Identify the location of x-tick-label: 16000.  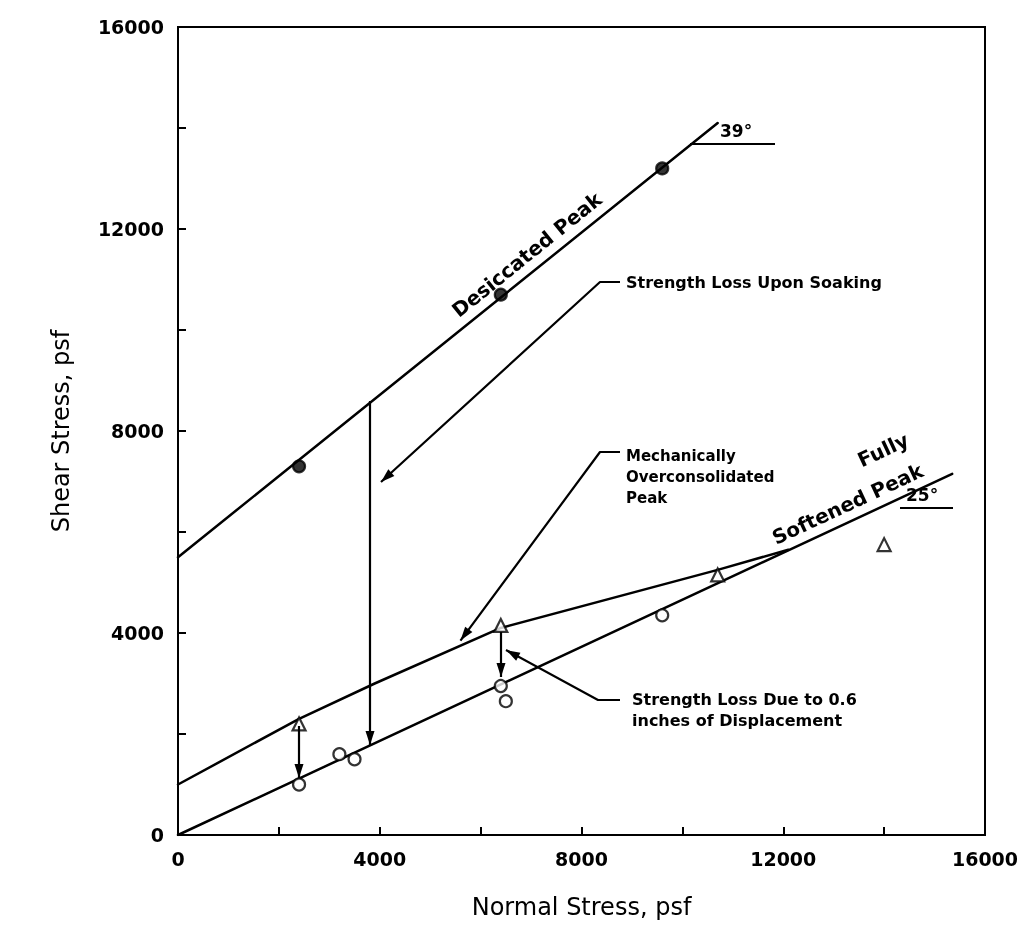
(985, 858).